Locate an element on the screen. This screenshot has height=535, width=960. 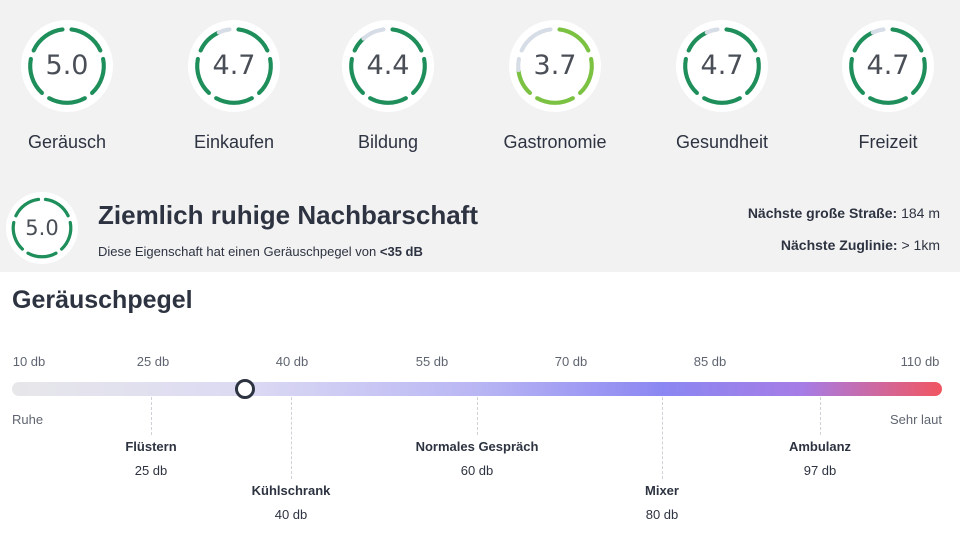
scale-high-label: Sehr laut is located at coordinates (915, 419).